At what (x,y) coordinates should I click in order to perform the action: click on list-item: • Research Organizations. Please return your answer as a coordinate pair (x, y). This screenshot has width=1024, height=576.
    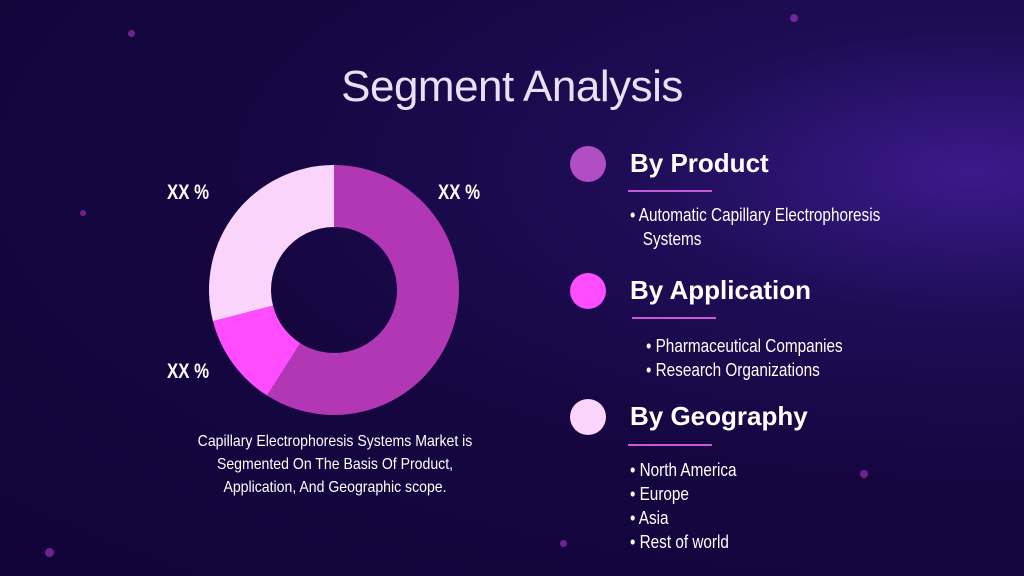
    Looking at the image, I should click on (733, 370).